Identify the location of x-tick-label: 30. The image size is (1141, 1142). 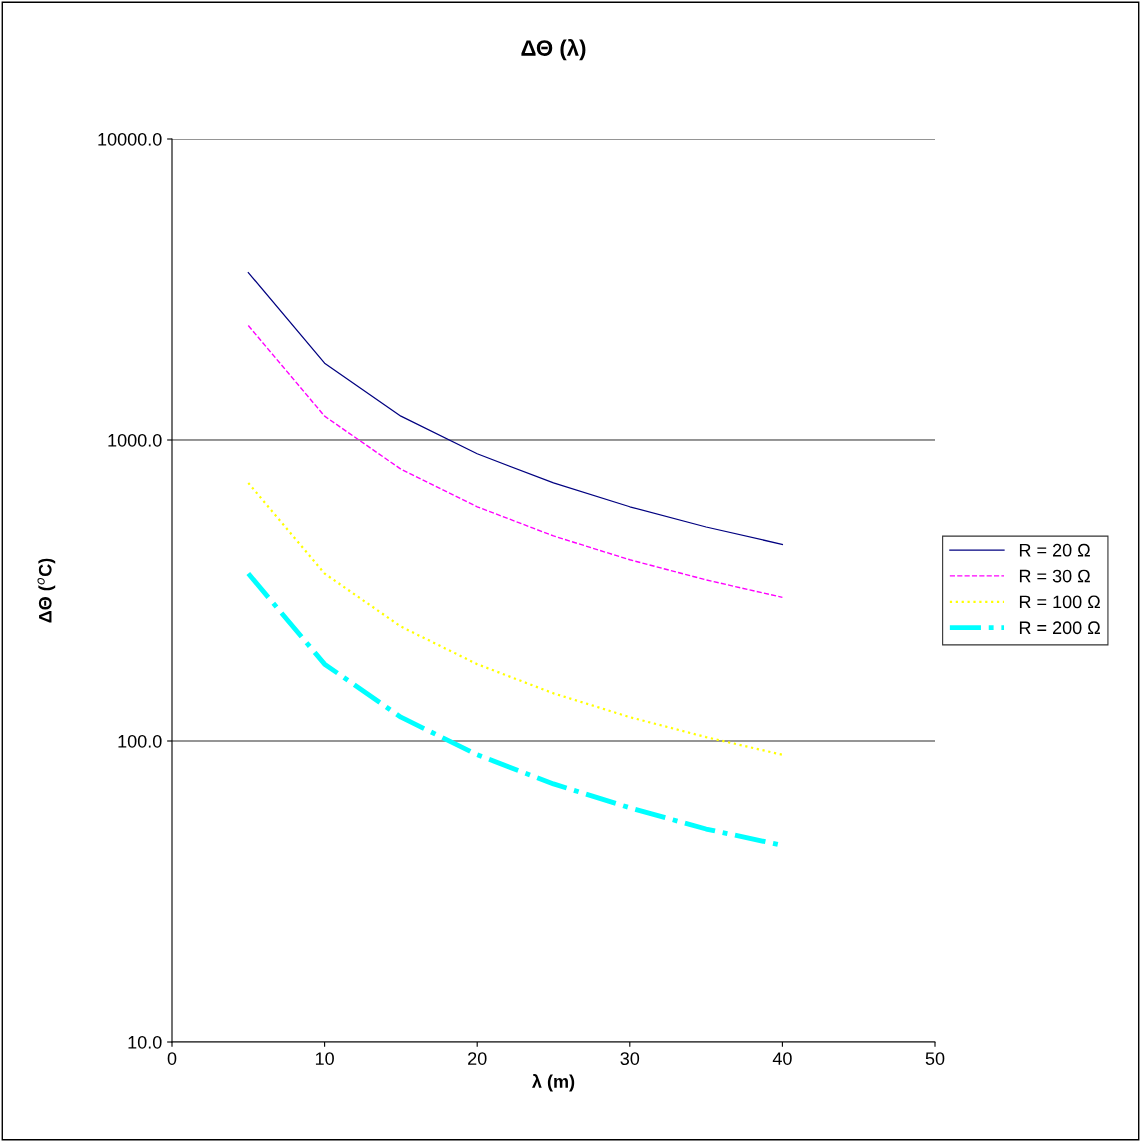
(630, 1058).